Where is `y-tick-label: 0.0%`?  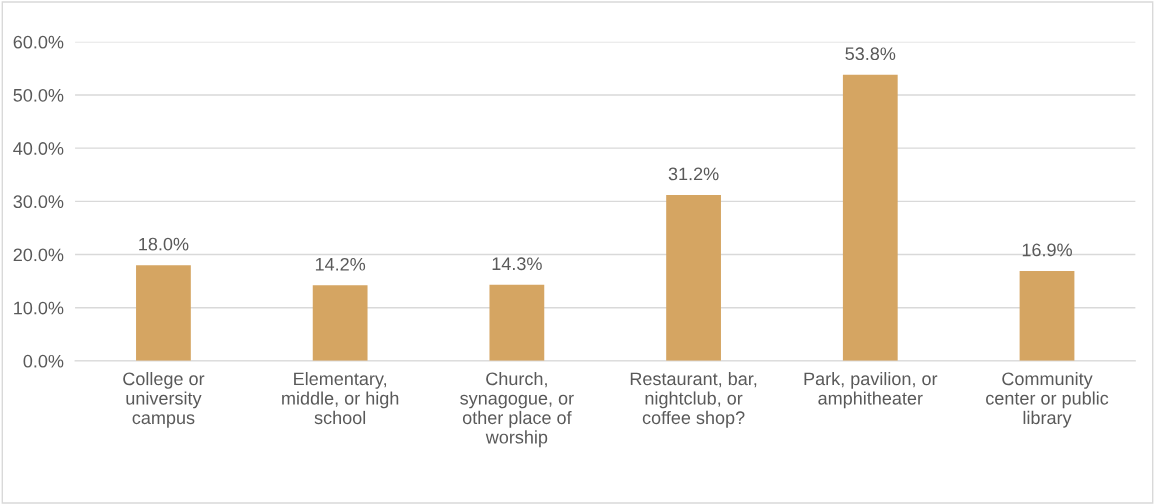 y-tick-label: 0.0% is located at coordinates (43, 361).